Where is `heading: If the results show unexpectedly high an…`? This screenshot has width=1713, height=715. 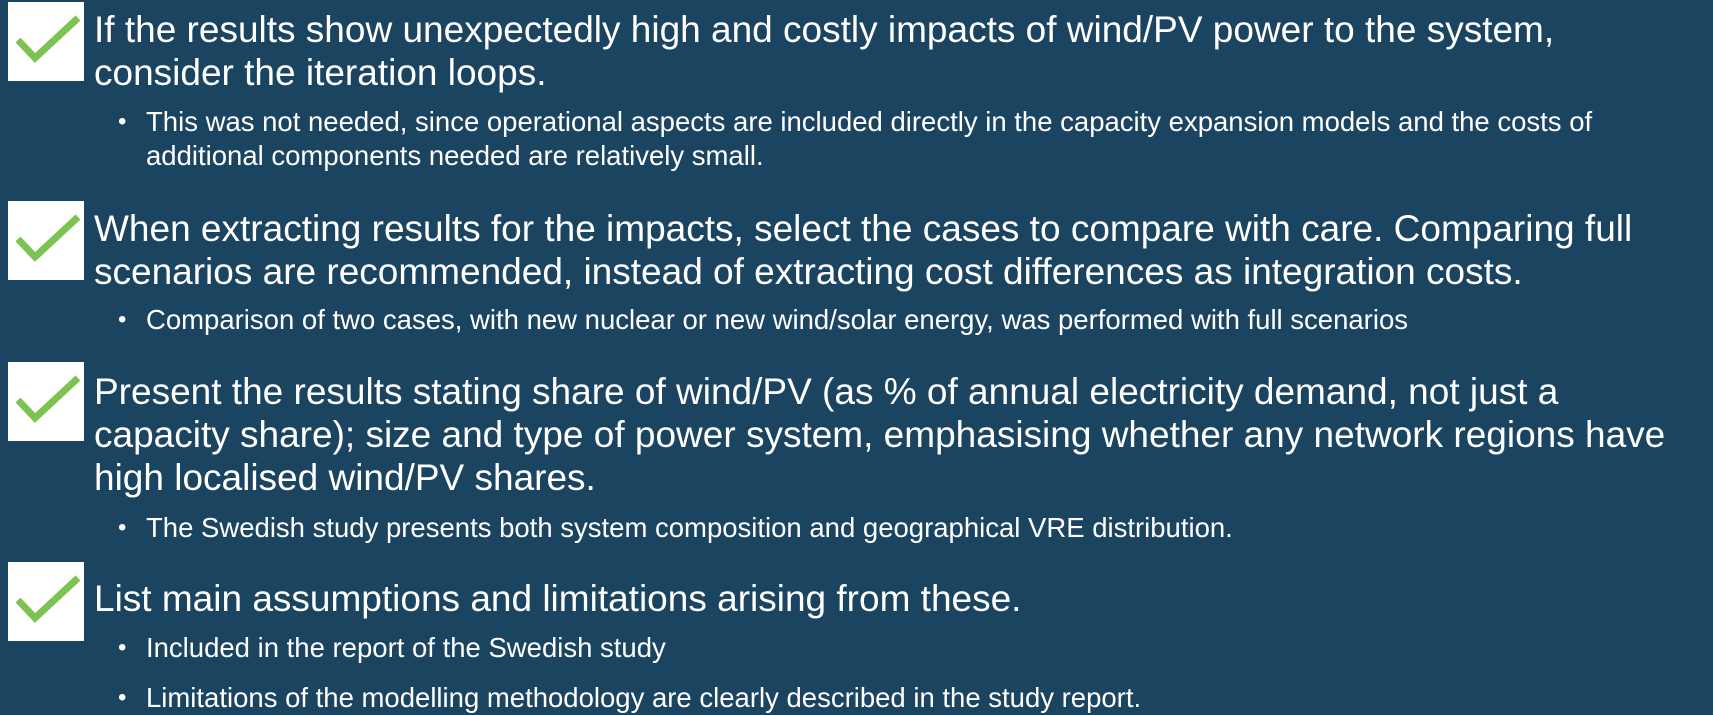 heading: If the results show unexpectedly high an… is located at coordinates (824, 51).